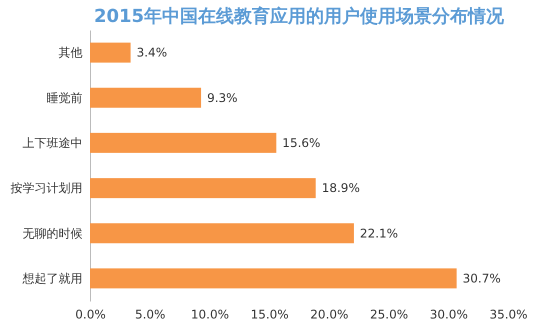 The height and width of the screenshot is (328, 554). Describe the element at coordinates (70, 53) in the screenshot. I see `y-tick-label: 其他` at that location.